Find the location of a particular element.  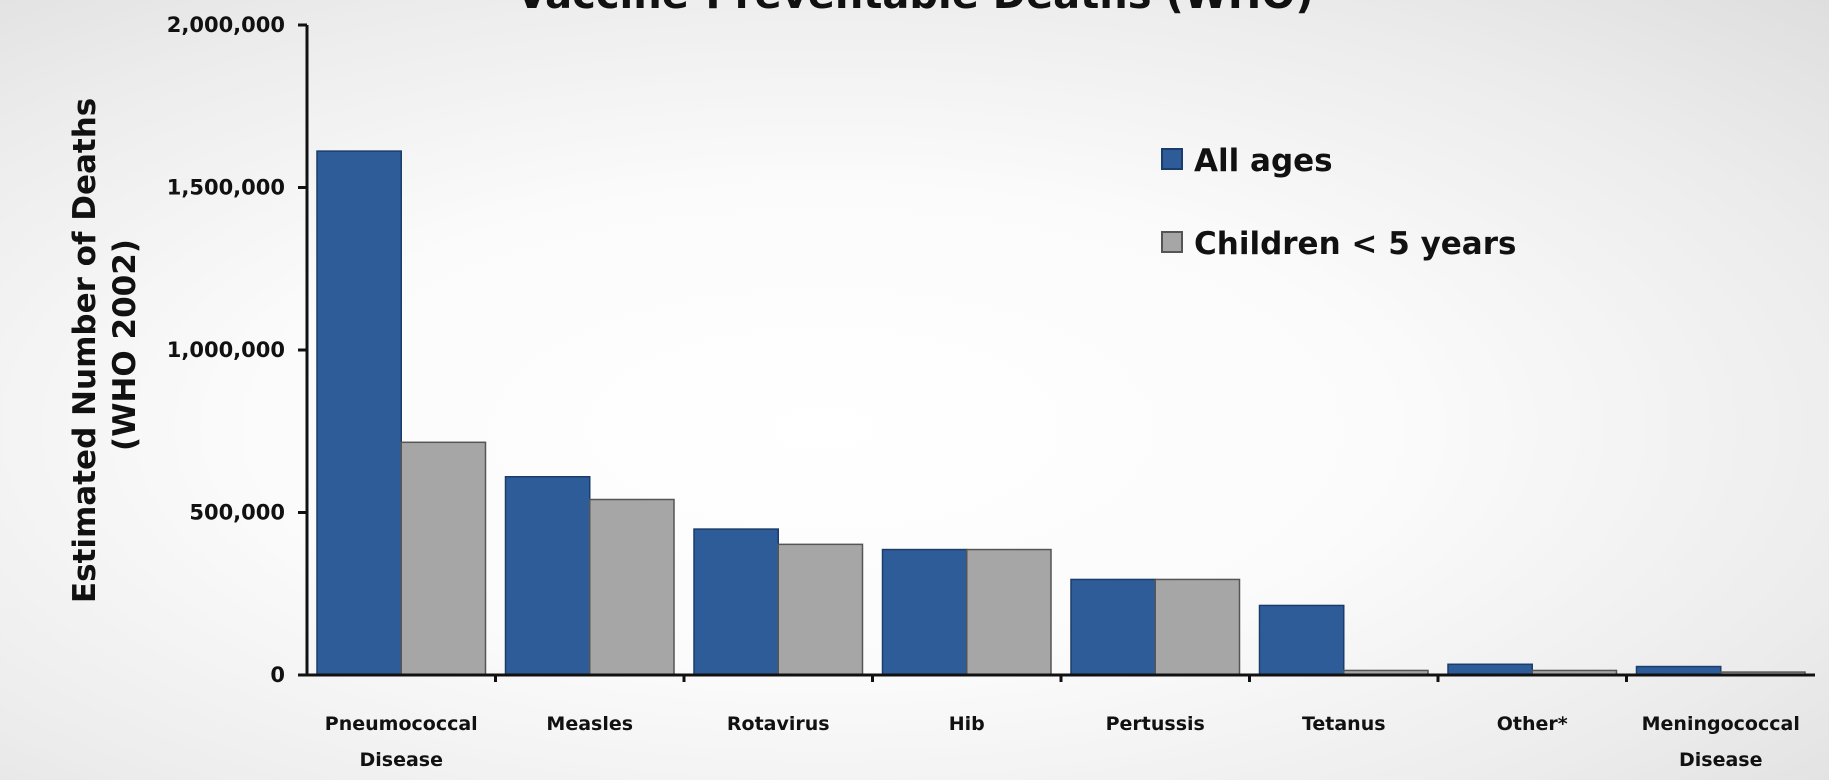

y-axis-title-line-1: Estimated Number of Deaths is located at coordinates (85, 350).